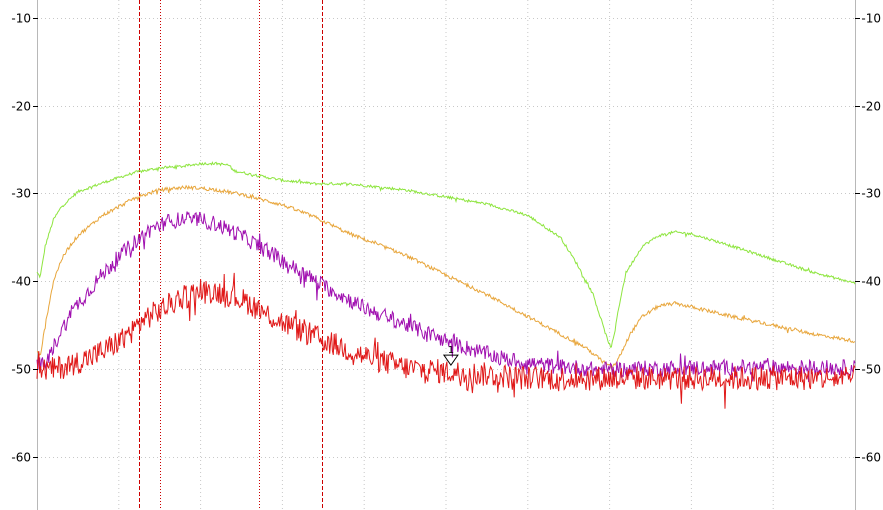 This screenshot has width=883, height=510. I want to click on y-tick-label-right: -10, so click(871, 19).